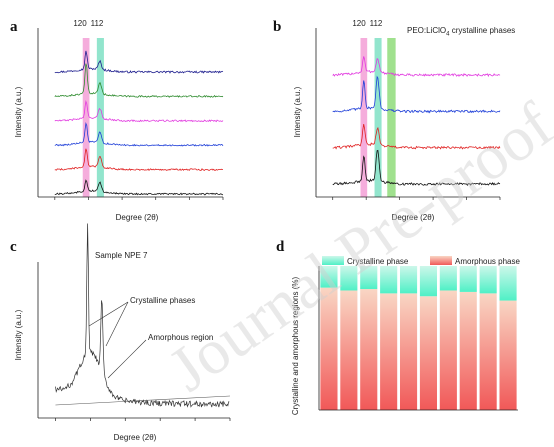  Describe the element at coordinates (487, 261) in the screenshot. I see `d-legend-label-amorphous: Amorphous phase` at that location.